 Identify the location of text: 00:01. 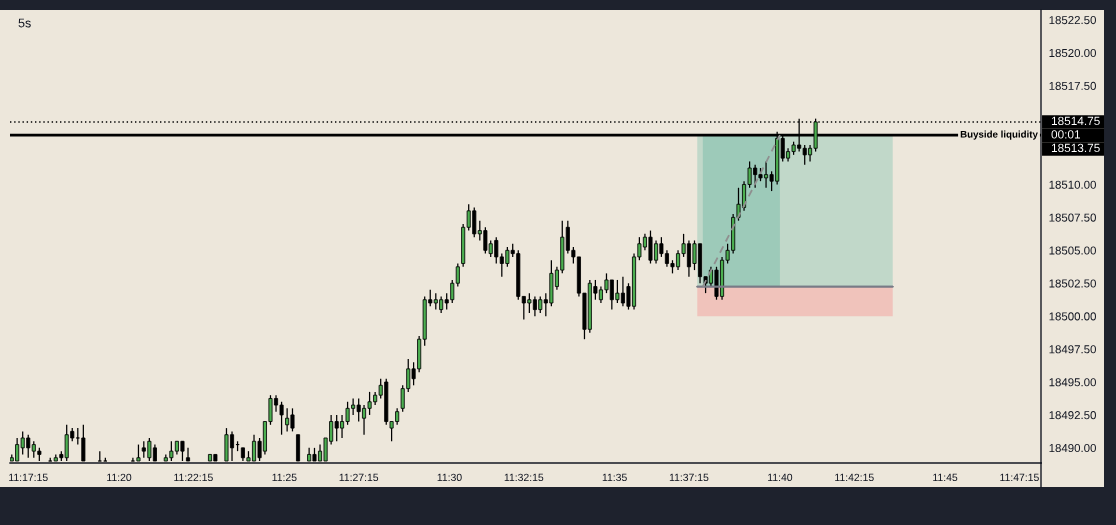
(1065, 134).